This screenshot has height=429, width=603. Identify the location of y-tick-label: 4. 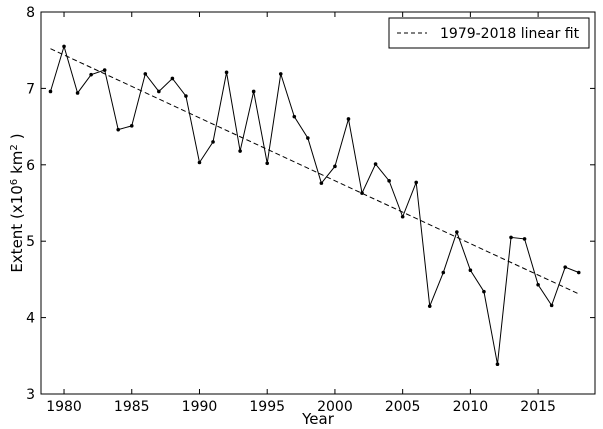
(30, 319).